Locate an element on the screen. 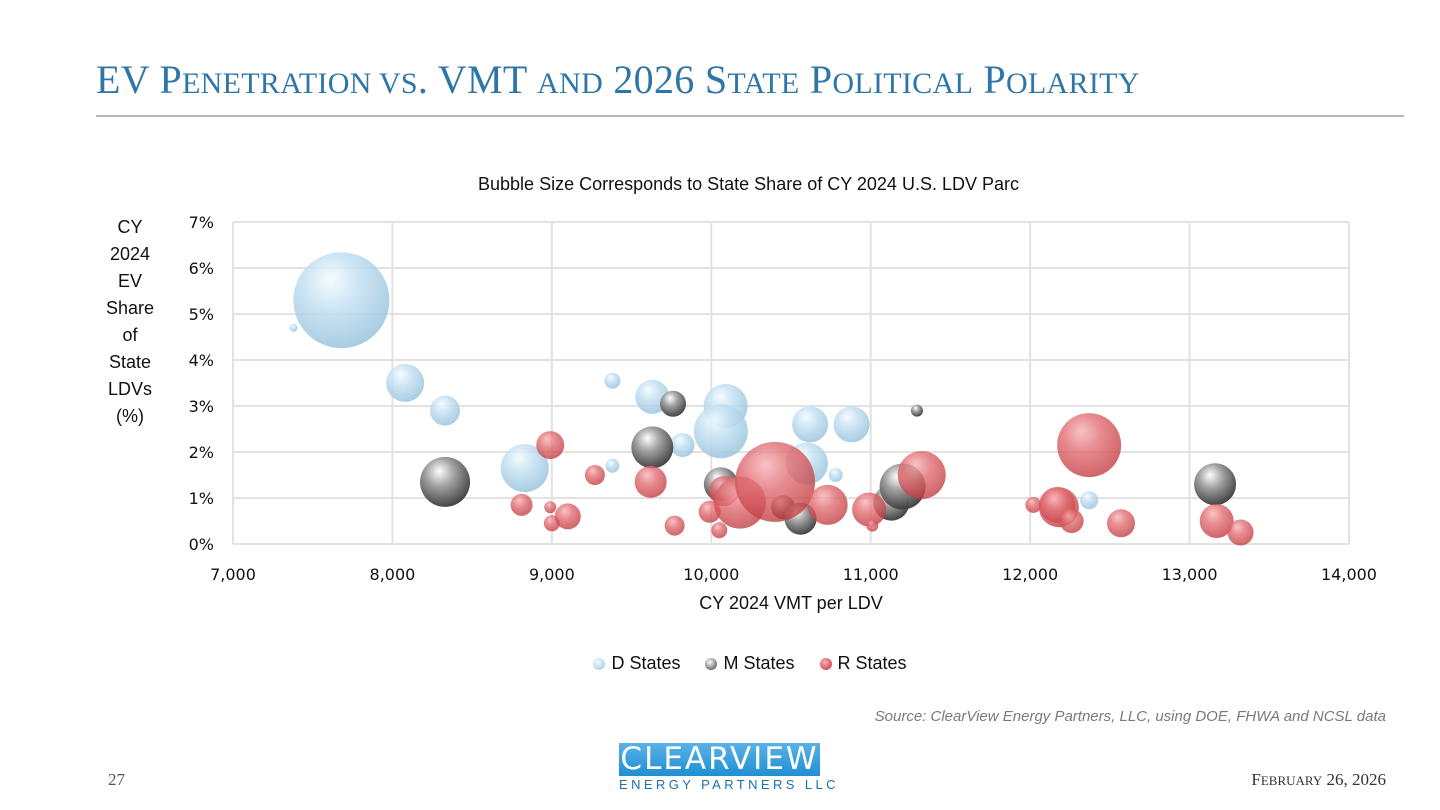  y-axis-label-line: State is located at coordinates (130, 362).